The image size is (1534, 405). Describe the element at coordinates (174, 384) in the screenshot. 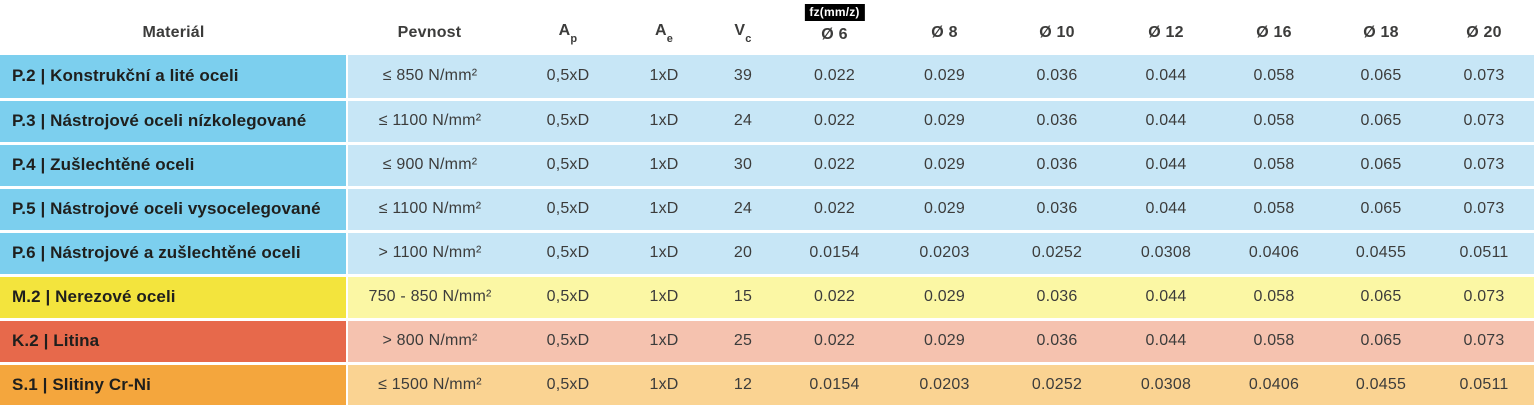

I see `material-cell: S.1 | Slitiny Cr-Ni` at that location.